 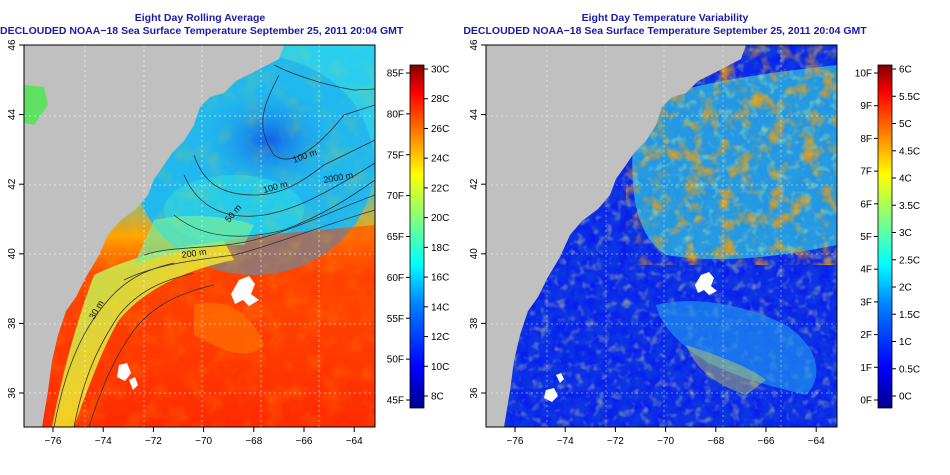 I want to click on left-cb-f-label: 80F, so click(x=395, y=114).